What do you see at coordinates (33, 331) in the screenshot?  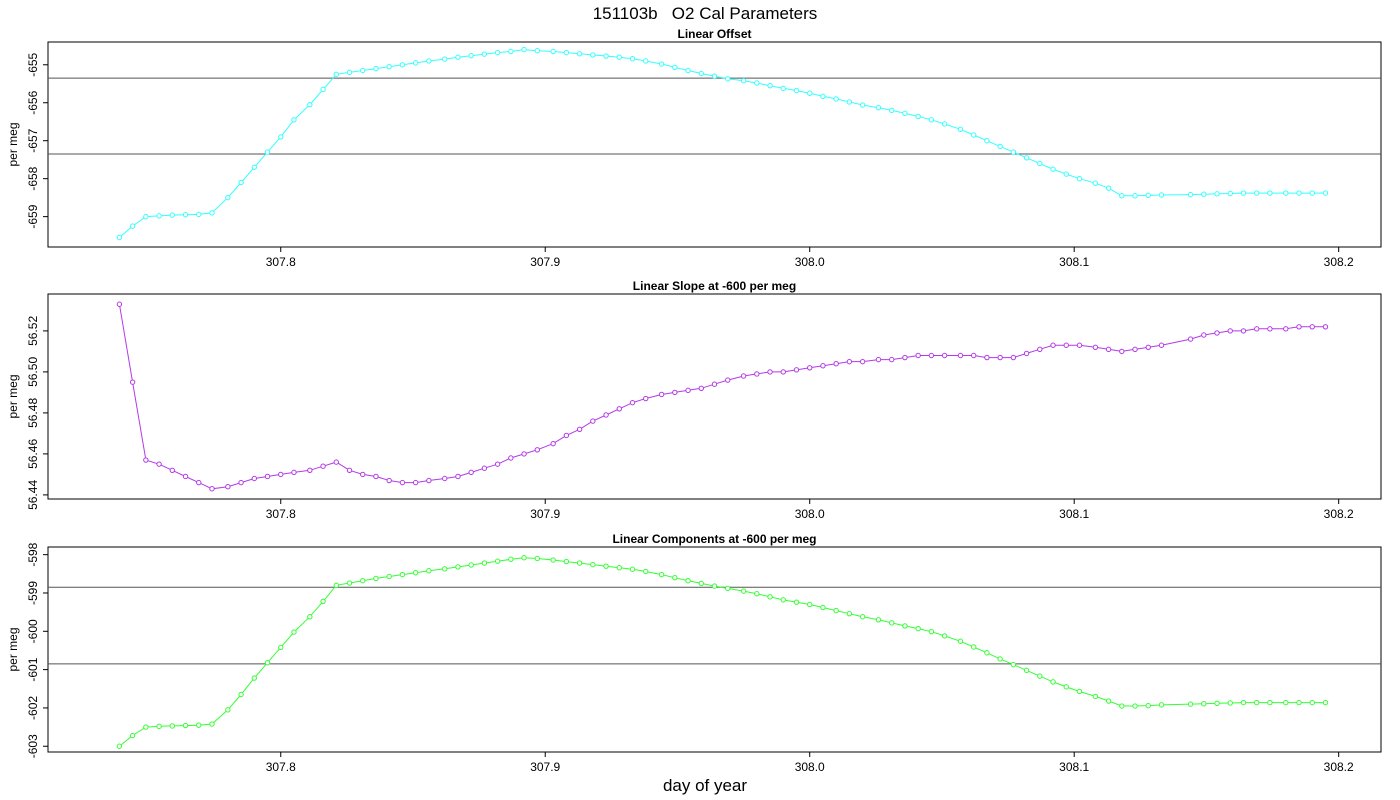 I see `y-tick-label: 56.52` at bounding box center [33, 331].